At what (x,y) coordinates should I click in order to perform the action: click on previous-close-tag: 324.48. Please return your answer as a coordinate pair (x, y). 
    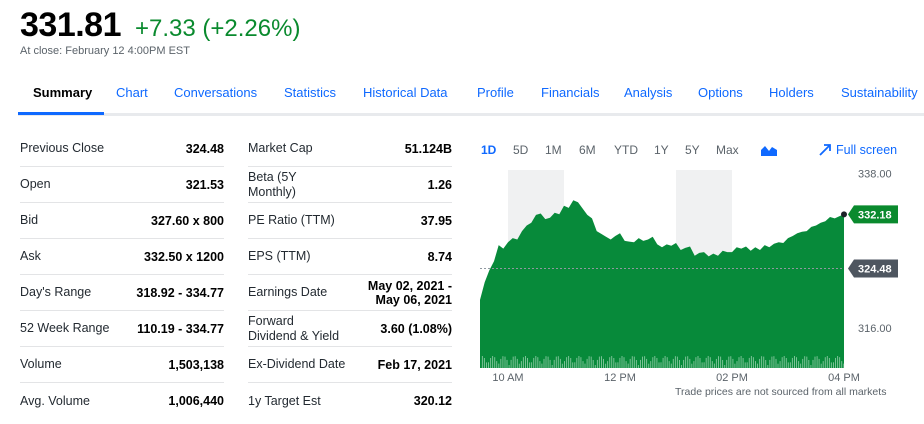
    Looking at the image, I should click on (873, 268).